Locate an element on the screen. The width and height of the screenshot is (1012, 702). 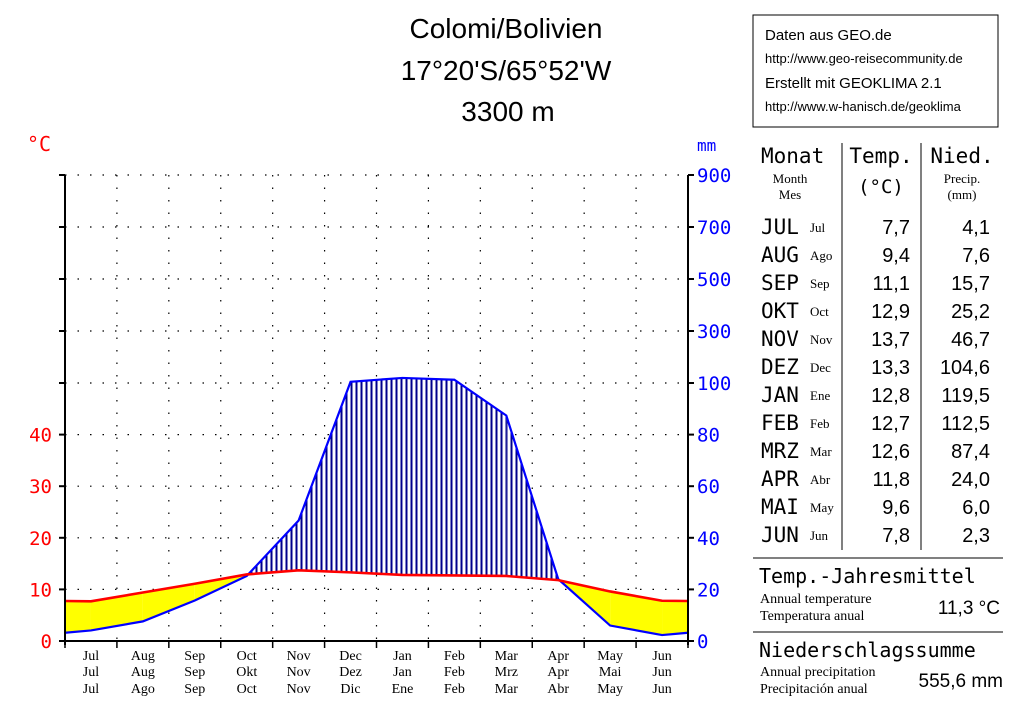
precip-tick-20: 20 is located at coordinates (708, 590).